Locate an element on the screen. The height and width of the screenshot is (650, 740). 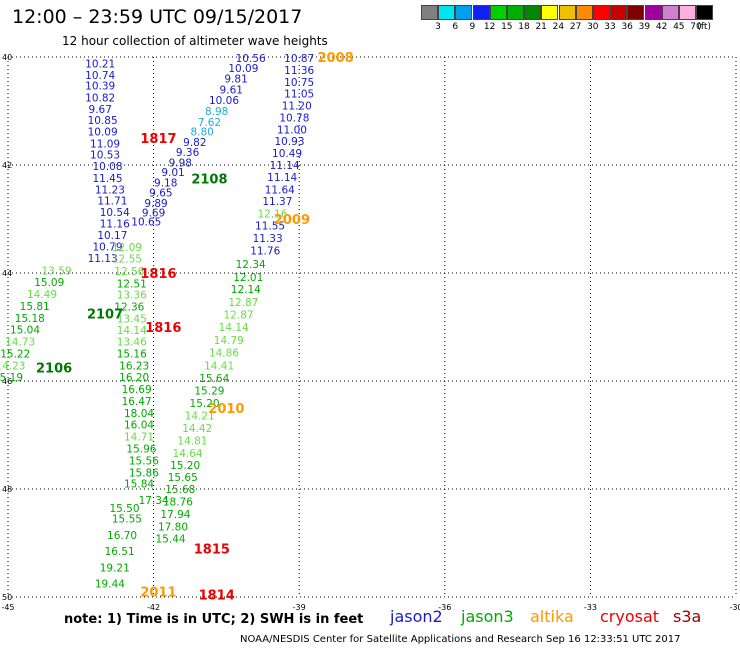
wave-height-value: 10.82 is located at coordinates (100, 99).